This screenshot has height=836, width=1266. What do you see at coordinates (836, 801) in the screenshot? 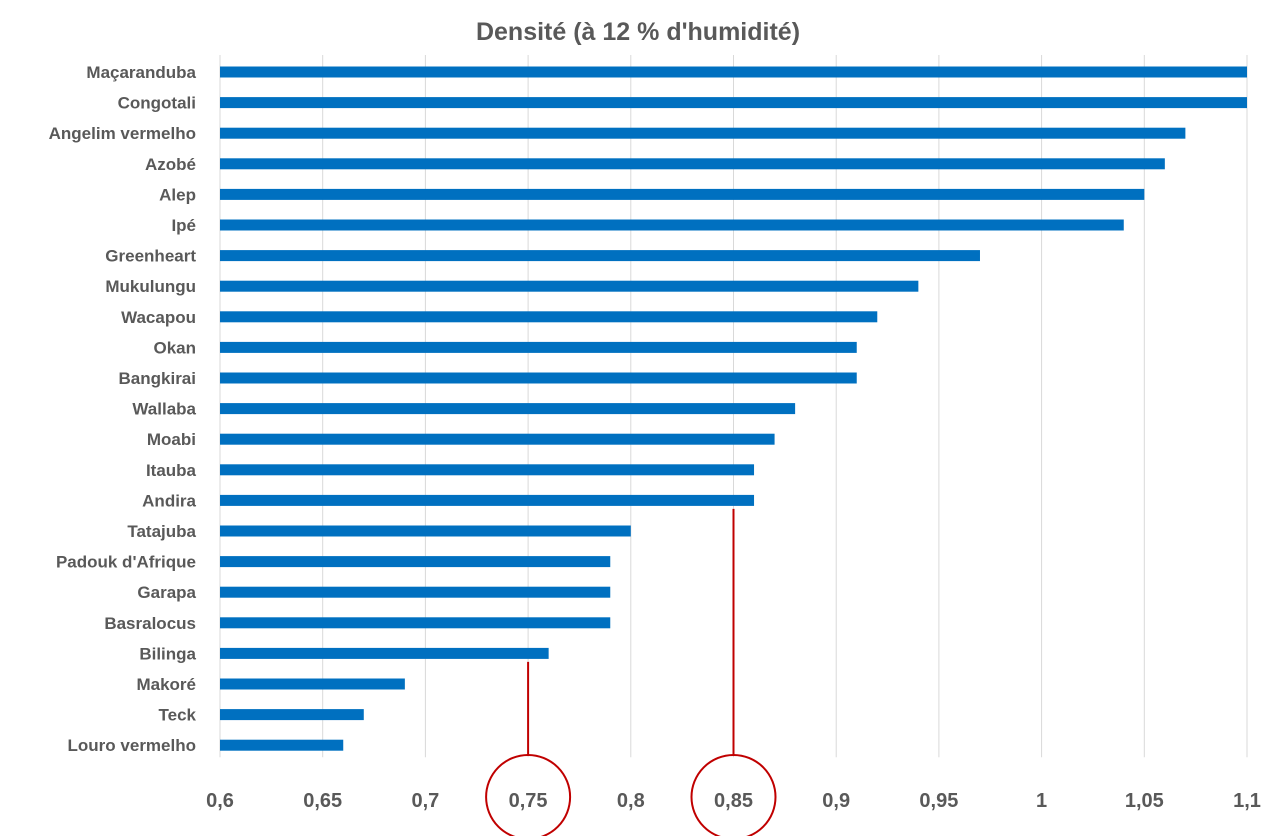
I see `x-tick-label: 0,9` at bounding box center [836, 801].